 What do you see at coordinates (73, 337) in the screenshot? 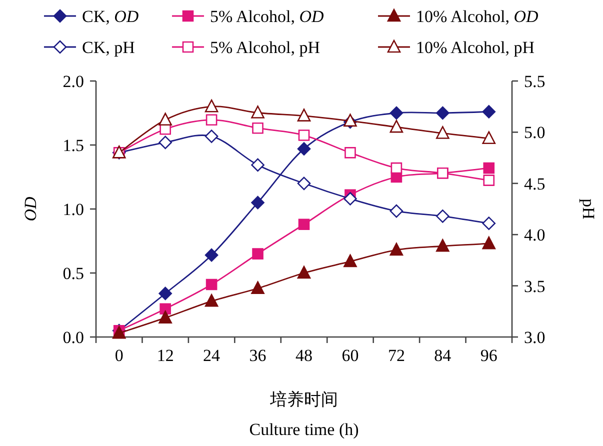
I see `y-tick-label: 0.0` at bounding box center [73, 337].